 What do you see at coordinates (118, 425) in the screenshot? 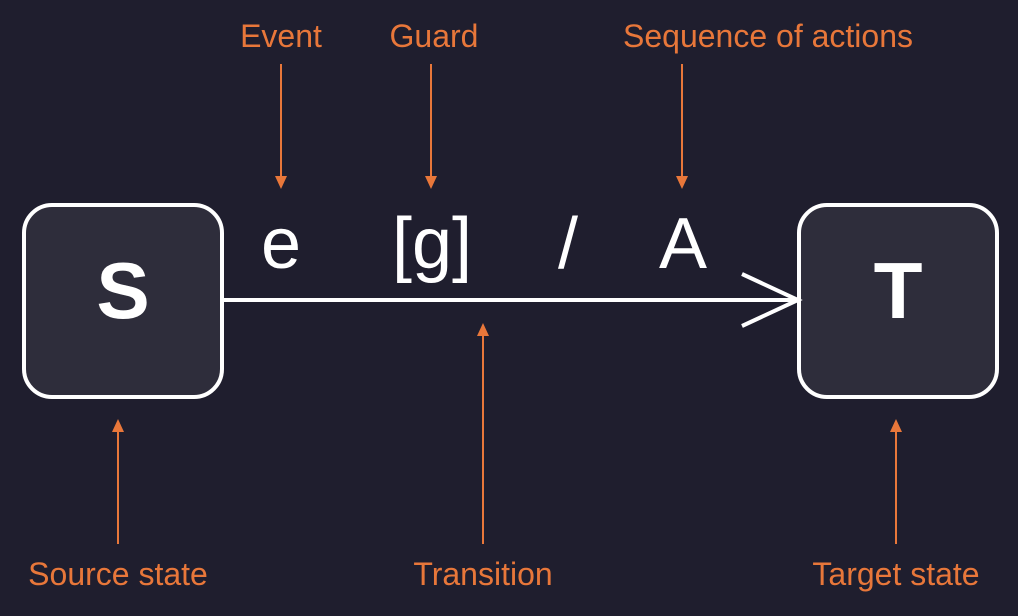
I see `source-annotation-arrowhead` at bounding box center [118, 425].